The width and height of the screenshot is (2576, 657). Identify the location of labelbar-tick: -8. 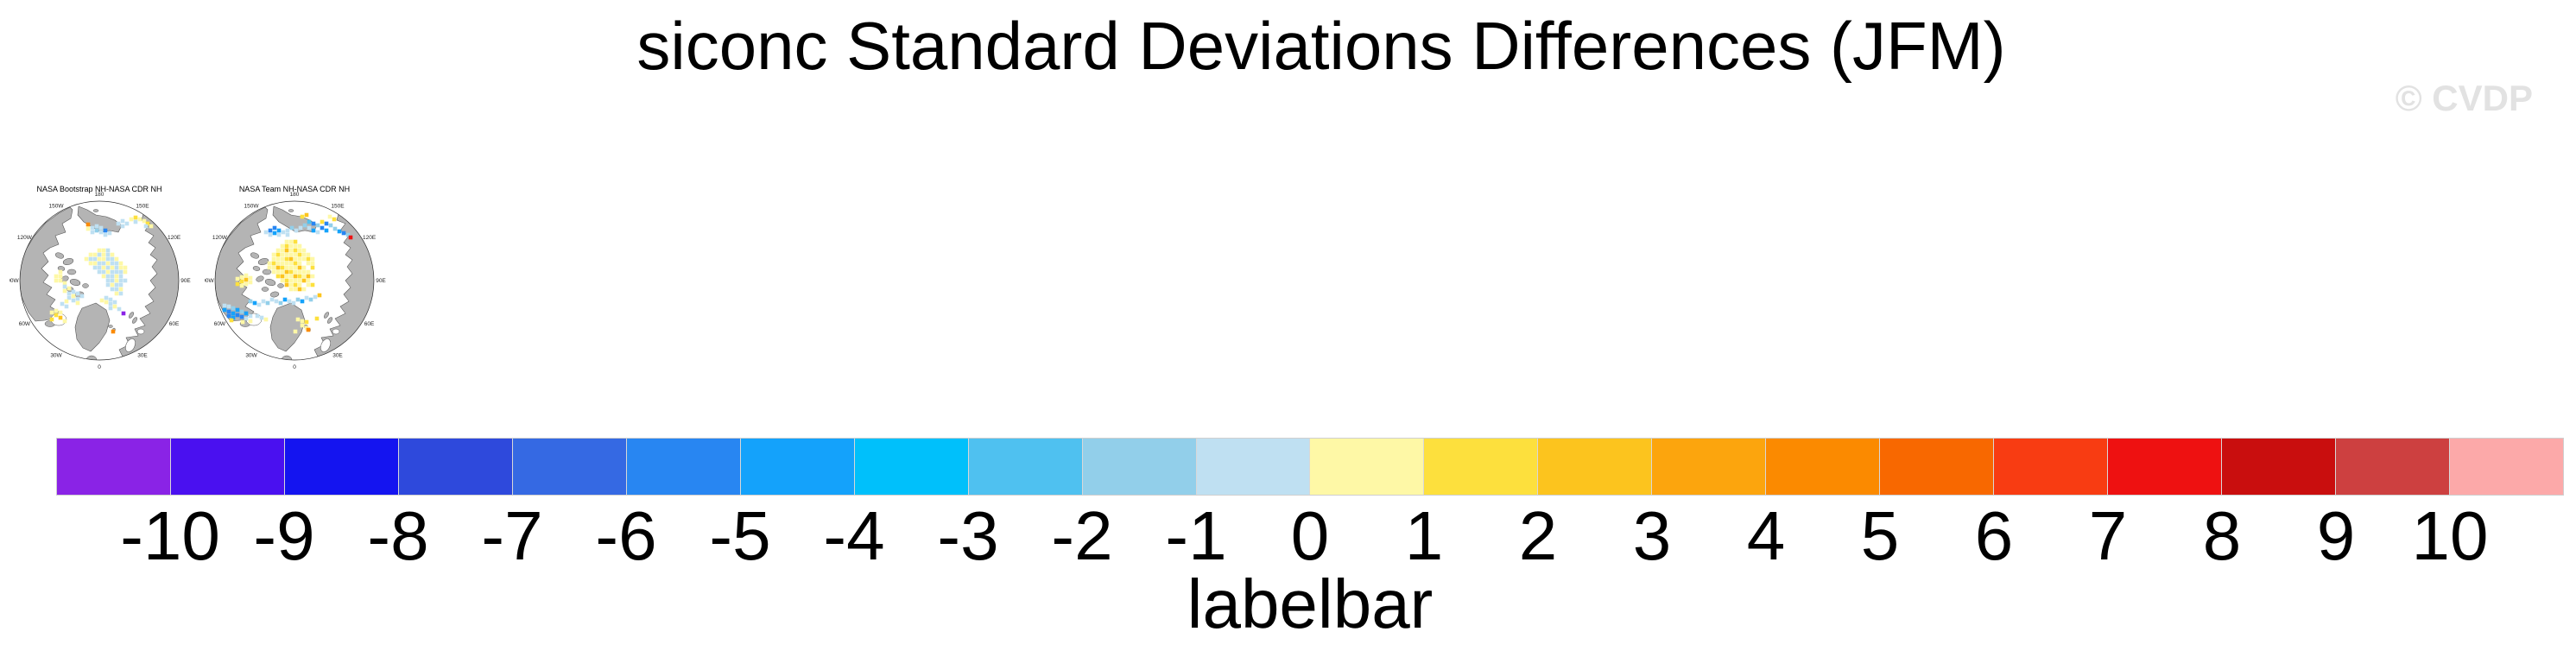
(398, 535).